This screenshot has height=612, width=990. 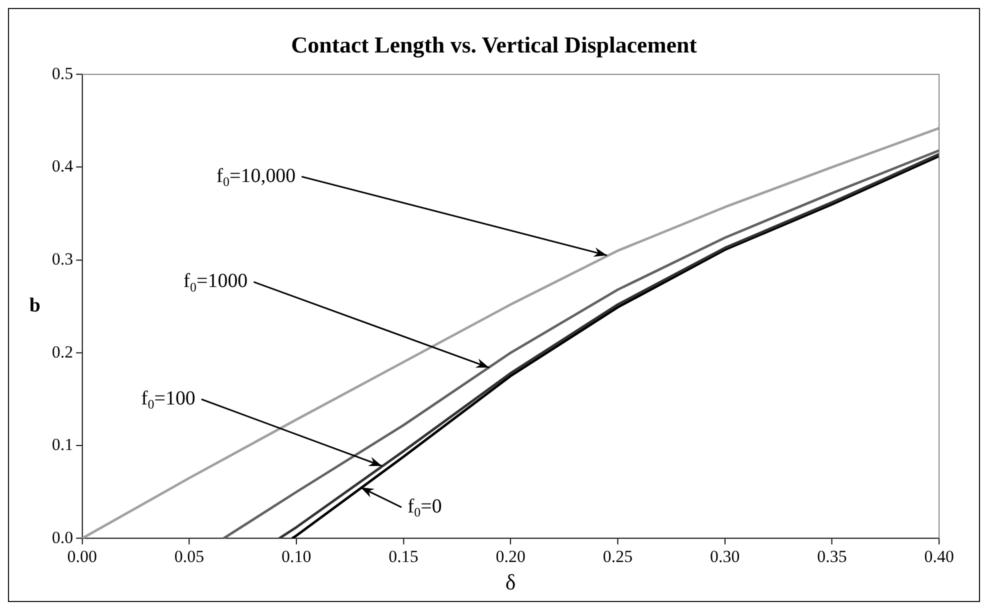 I want to click on y-tick-label: 0.3, so click(x=63, y=258).